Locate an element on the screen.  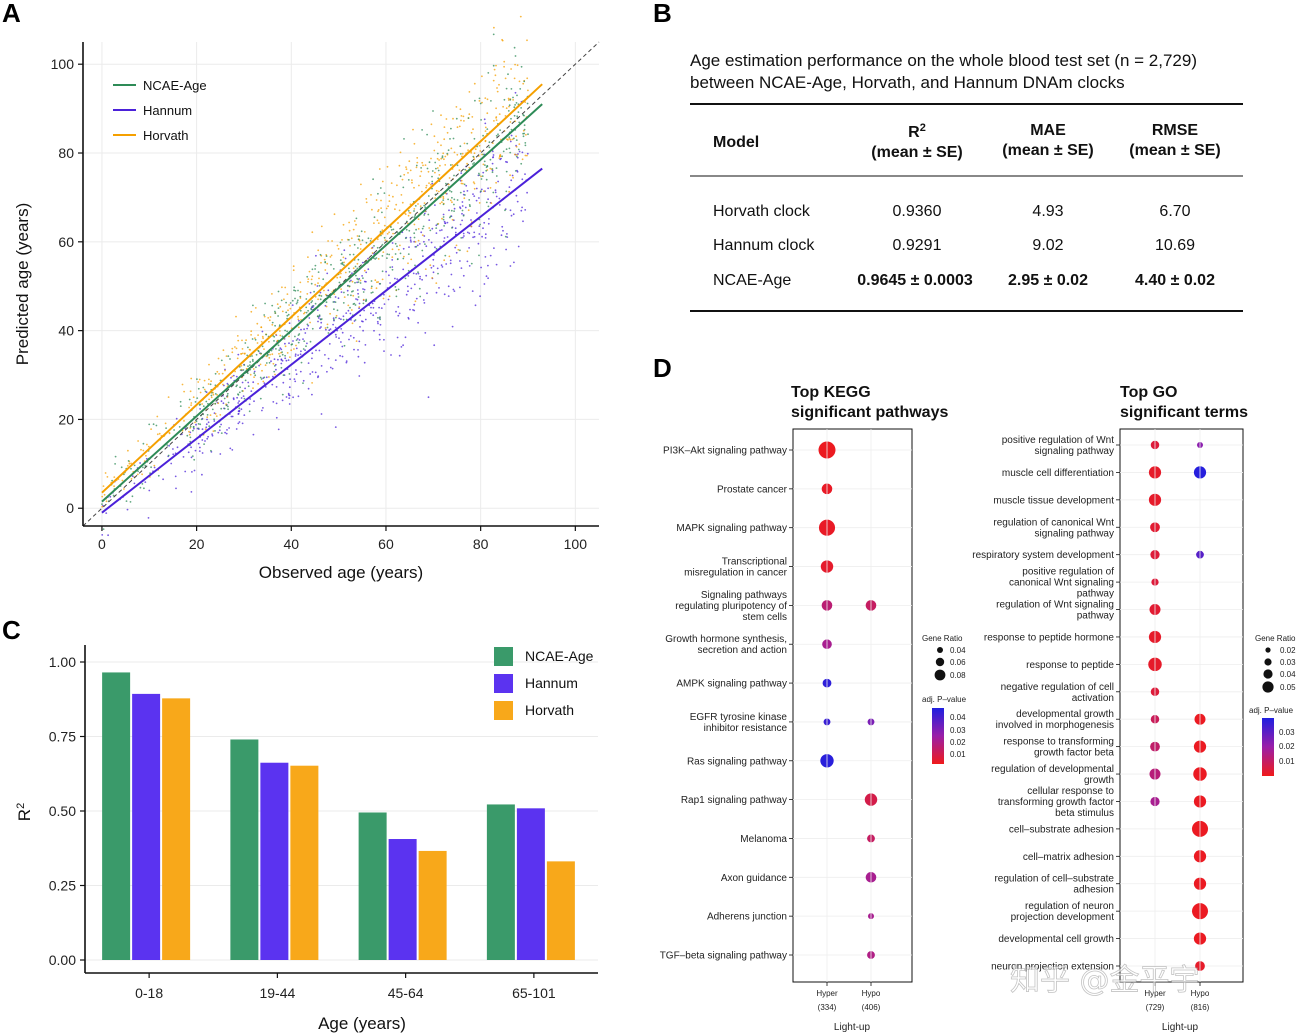
a-xtick-label-40: 40 is located at coordinates (292, 544).